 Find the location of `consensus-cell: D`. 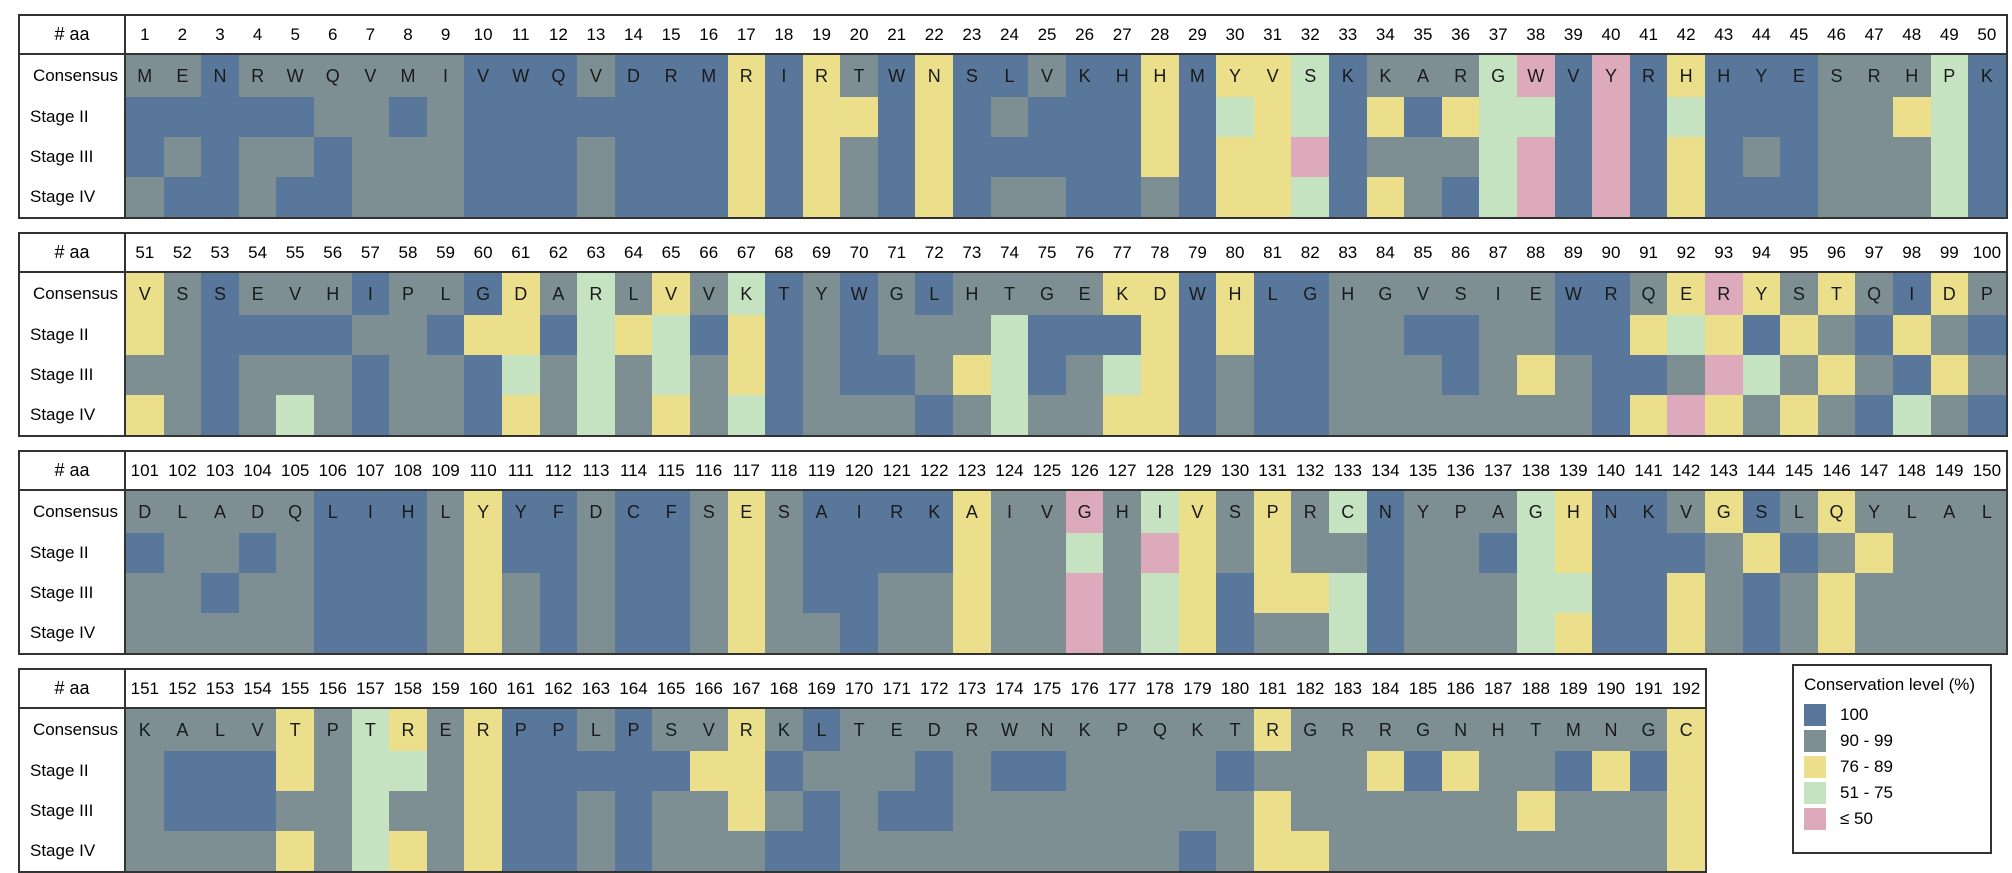

consensus-cell: D is located at coordinates (633, 76).